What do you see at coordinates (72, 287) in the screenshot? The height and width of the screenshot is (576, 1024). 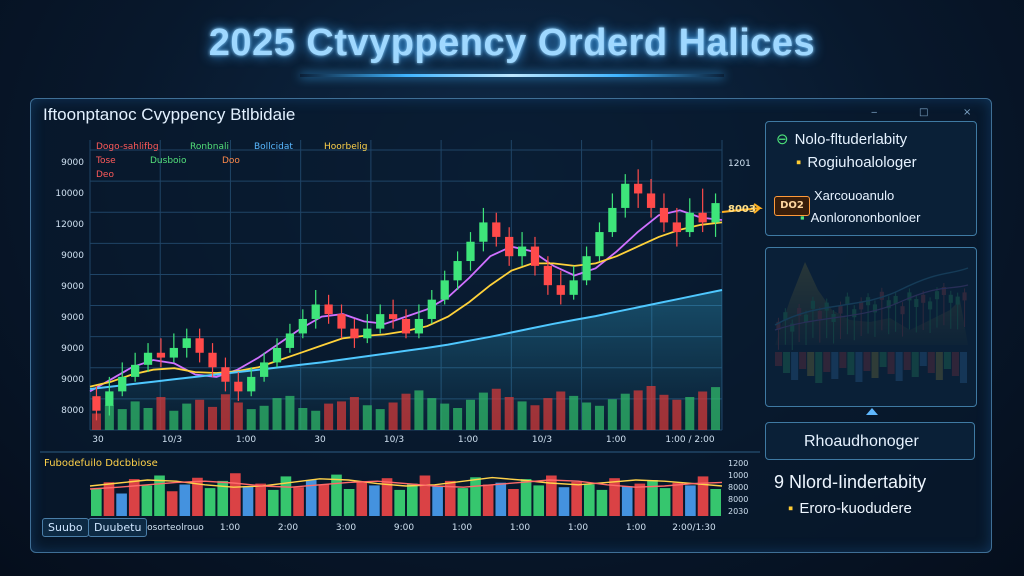 I see `y-axis-label: 9000` at bounding box center [72, 287].